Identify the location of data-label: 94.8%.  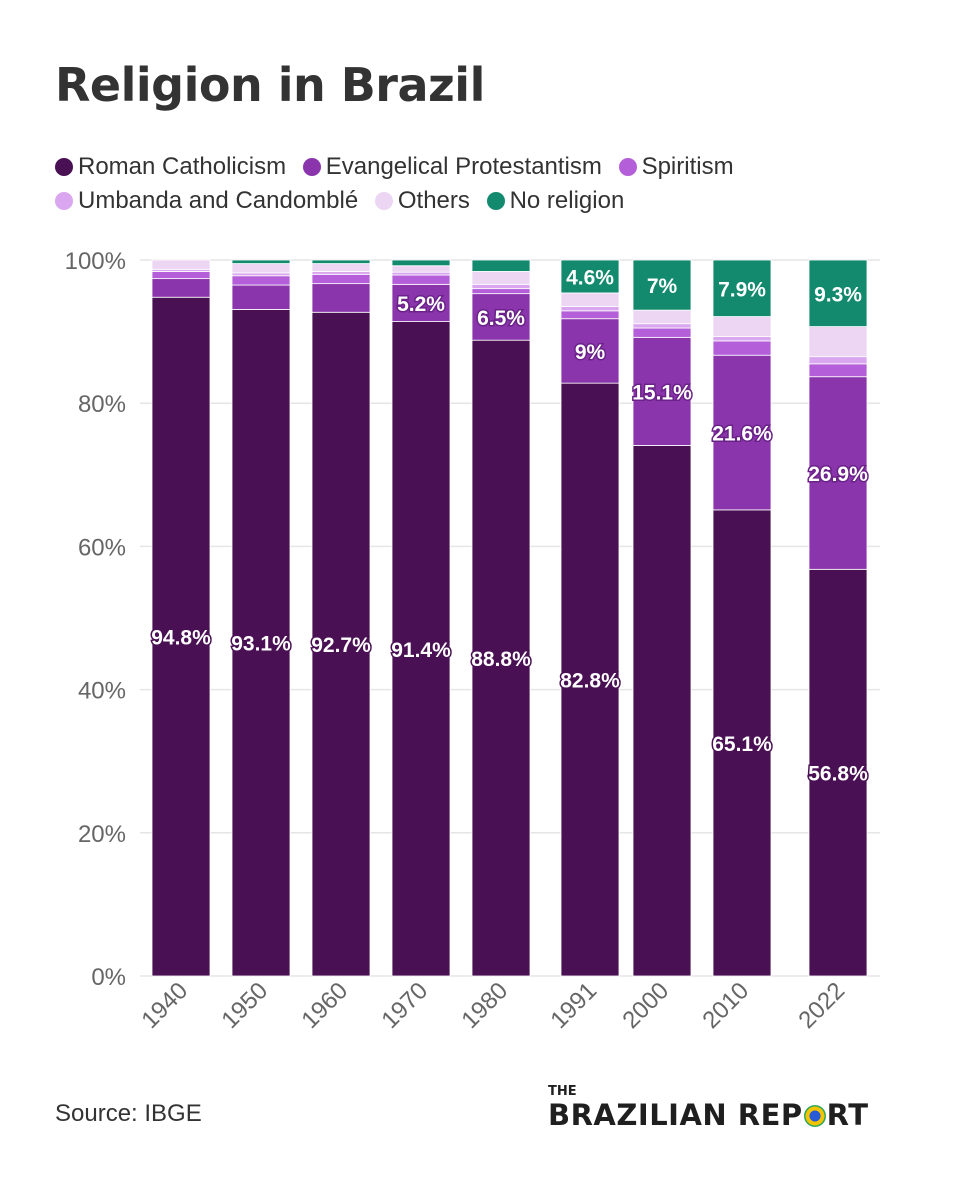
(181, 638).